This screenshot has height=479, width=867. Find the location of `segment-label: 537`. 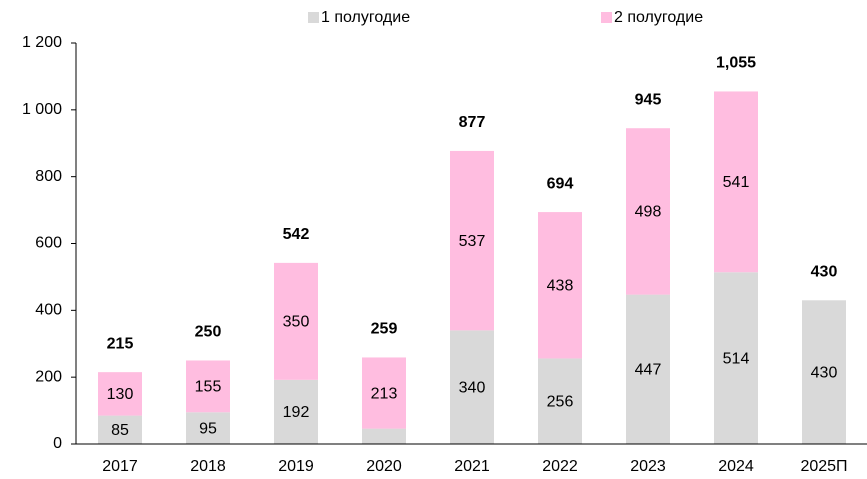

segment-label: 537 is located at coordinates (472, 241).